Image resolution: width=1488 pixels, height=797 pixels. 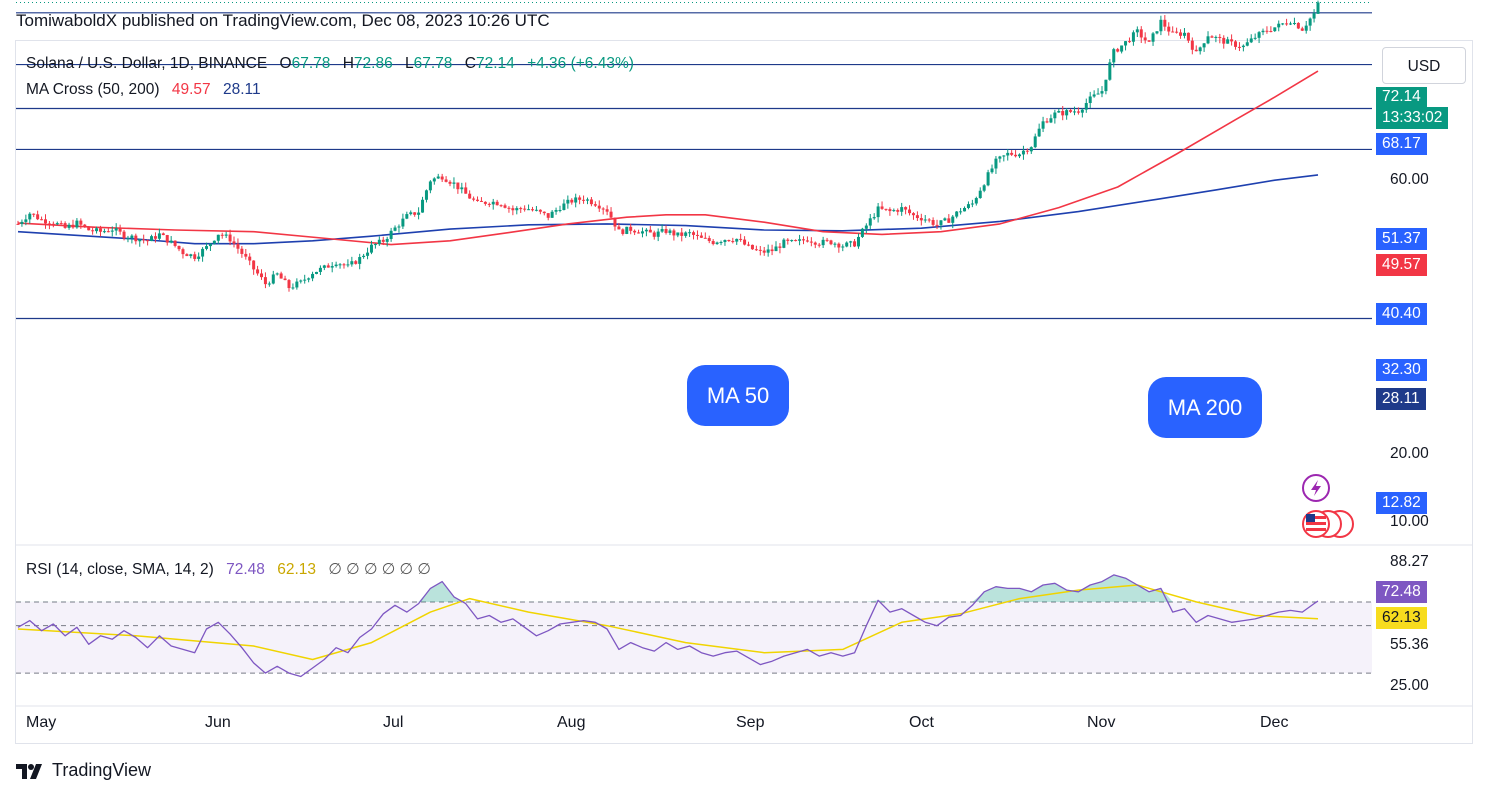 What do you see at coordinates (373, 63) in the screenshot?
I see `high-value: 72.86` at bounding box center [373, 63].